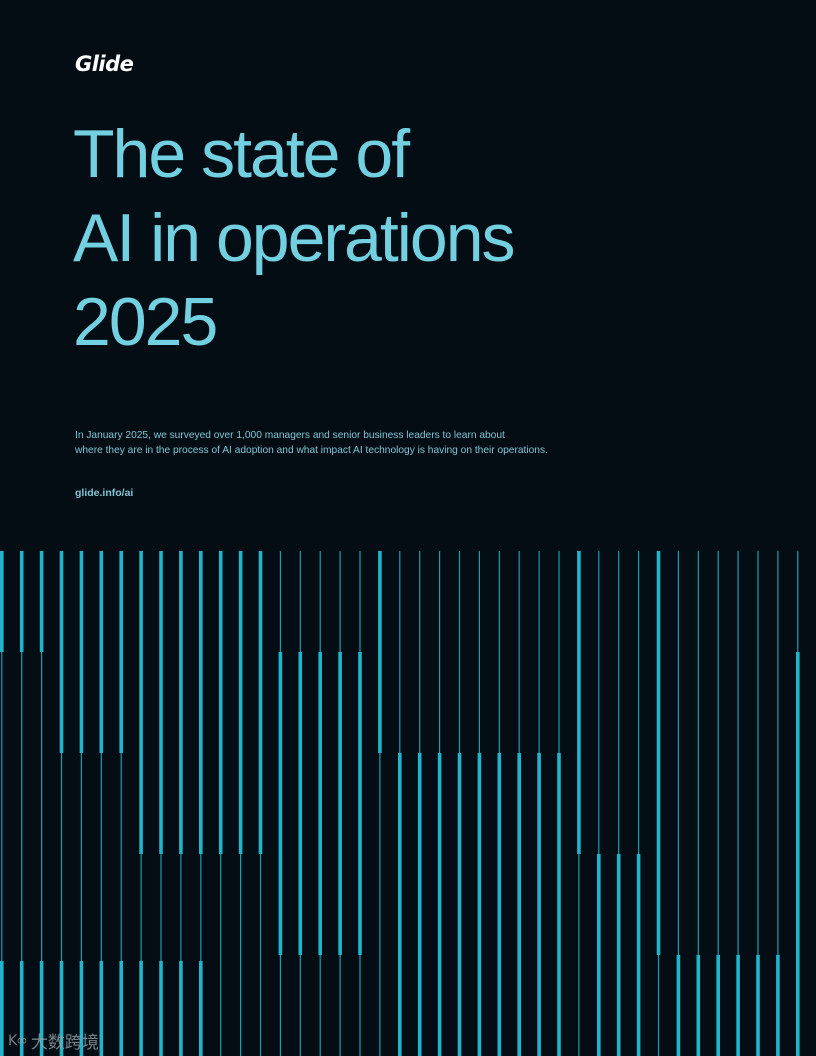  I want to click on title-line-2: AI in operations, so click(294, 238).